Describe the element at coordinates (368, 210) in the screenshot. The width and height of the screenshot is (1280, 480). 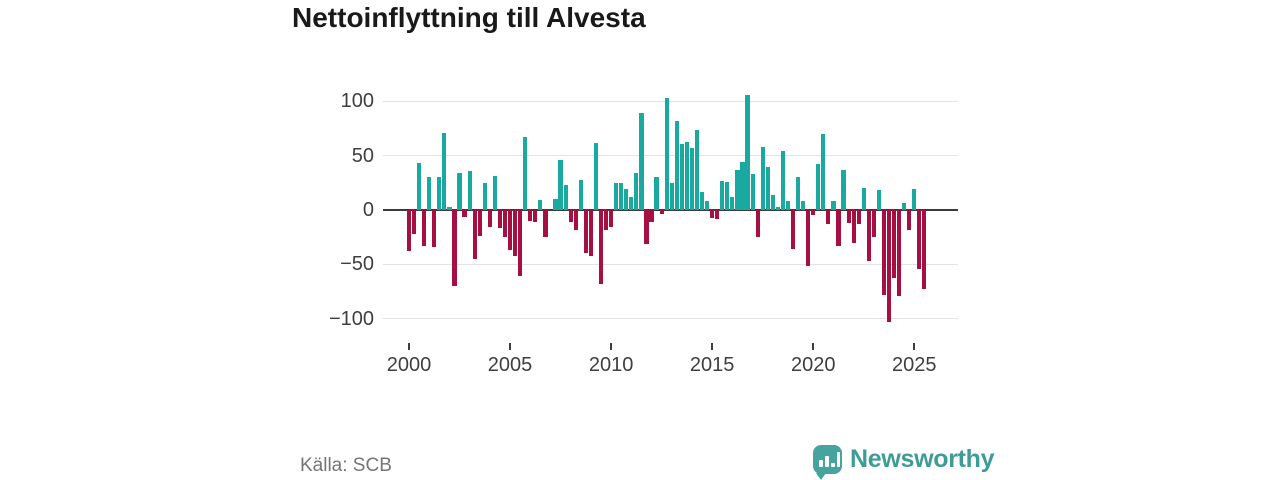
I see `y-axis-label: 0` at that location.